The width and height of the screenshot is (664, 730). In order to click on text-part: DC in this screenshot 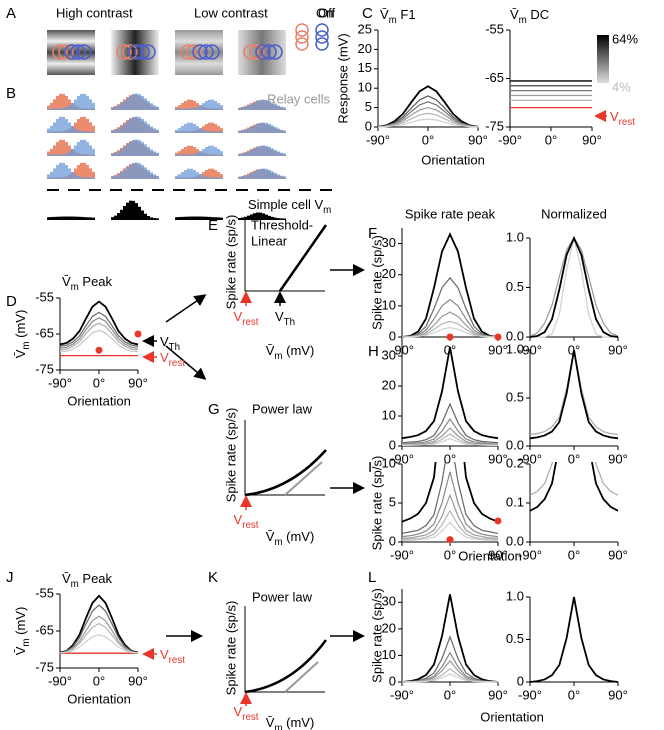, I will do `click(538, 14)`.